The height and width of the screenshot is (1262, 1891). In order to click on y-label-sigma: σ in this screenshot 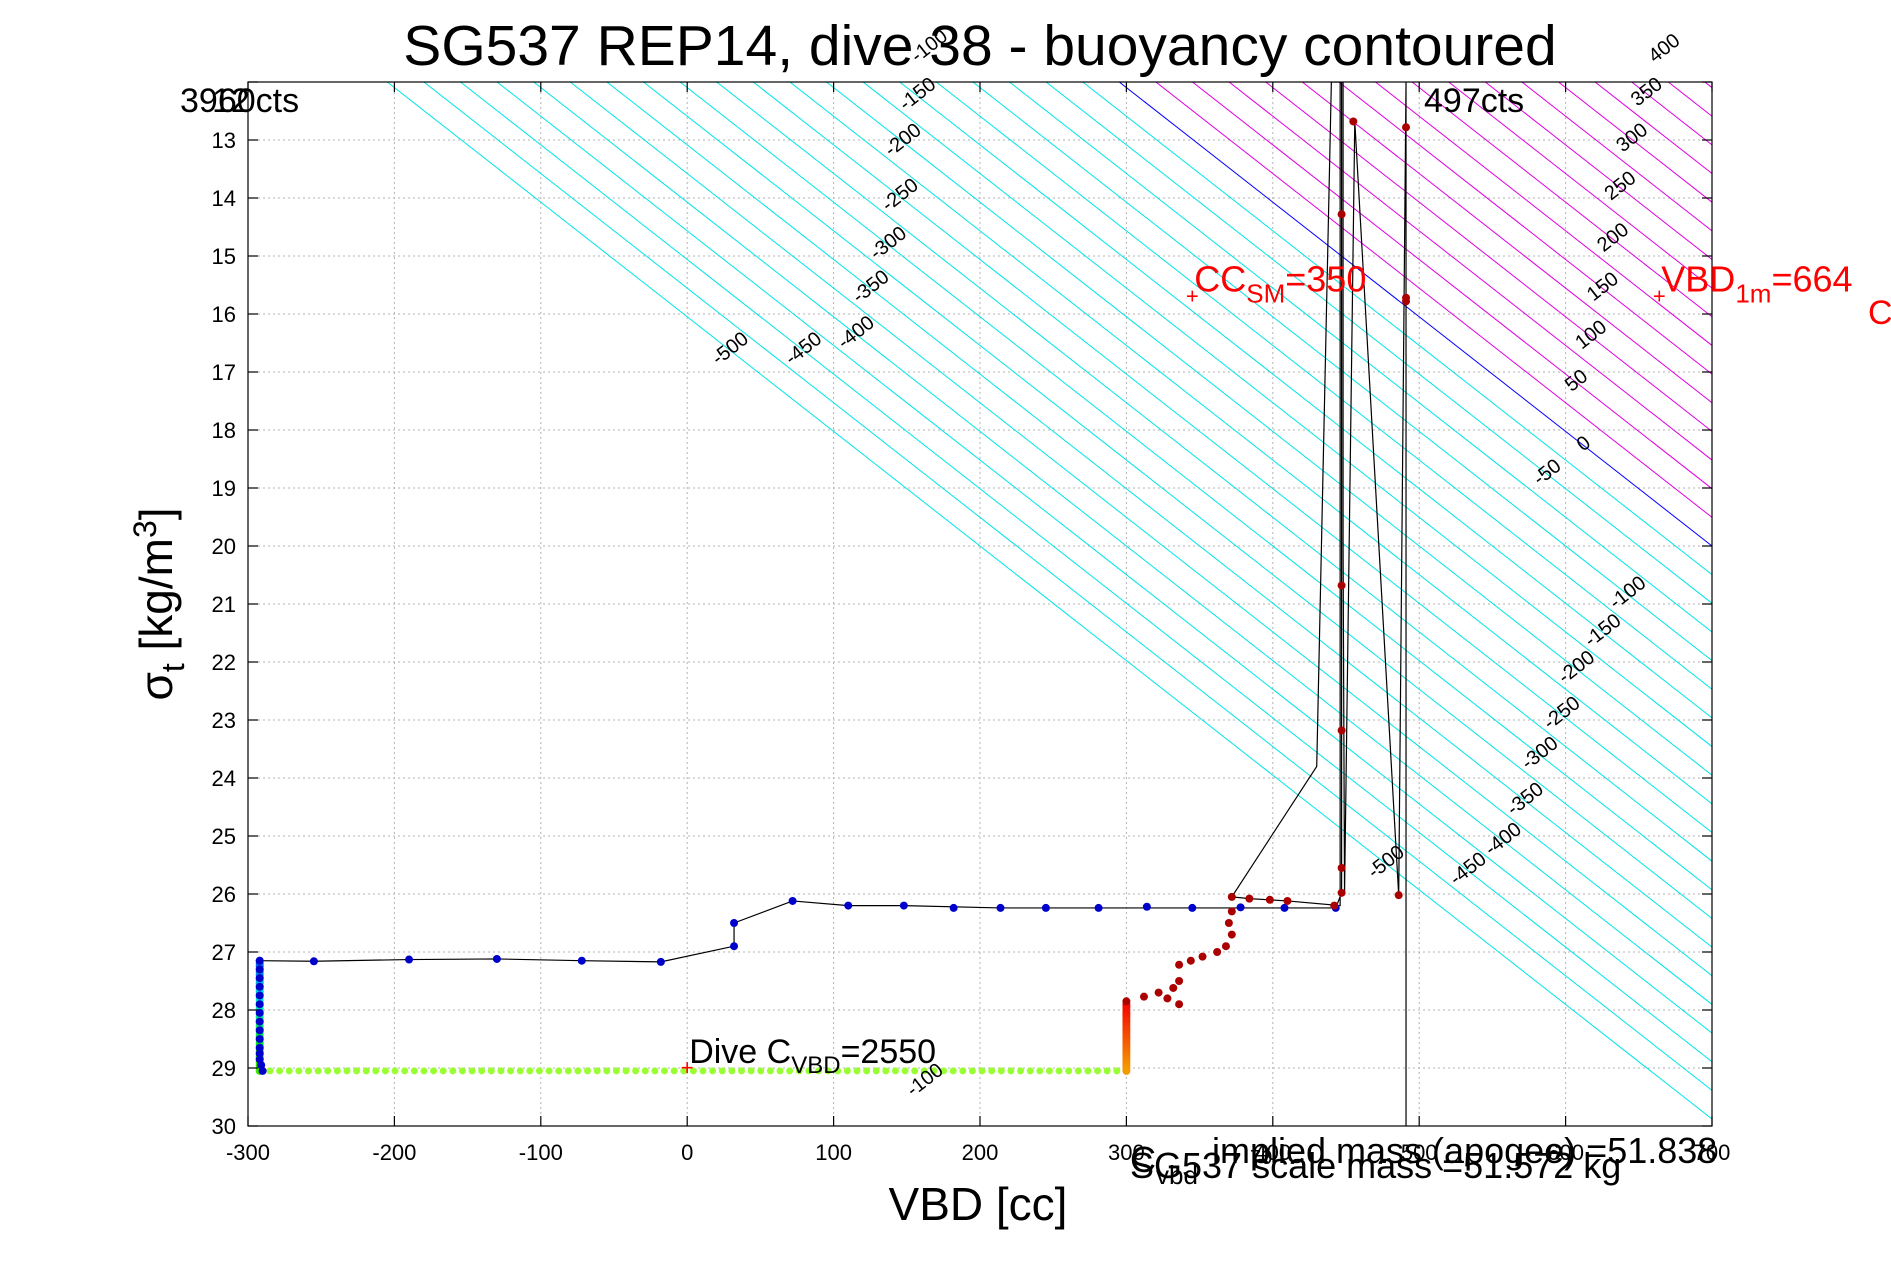, I will do `click(156, 686)`.